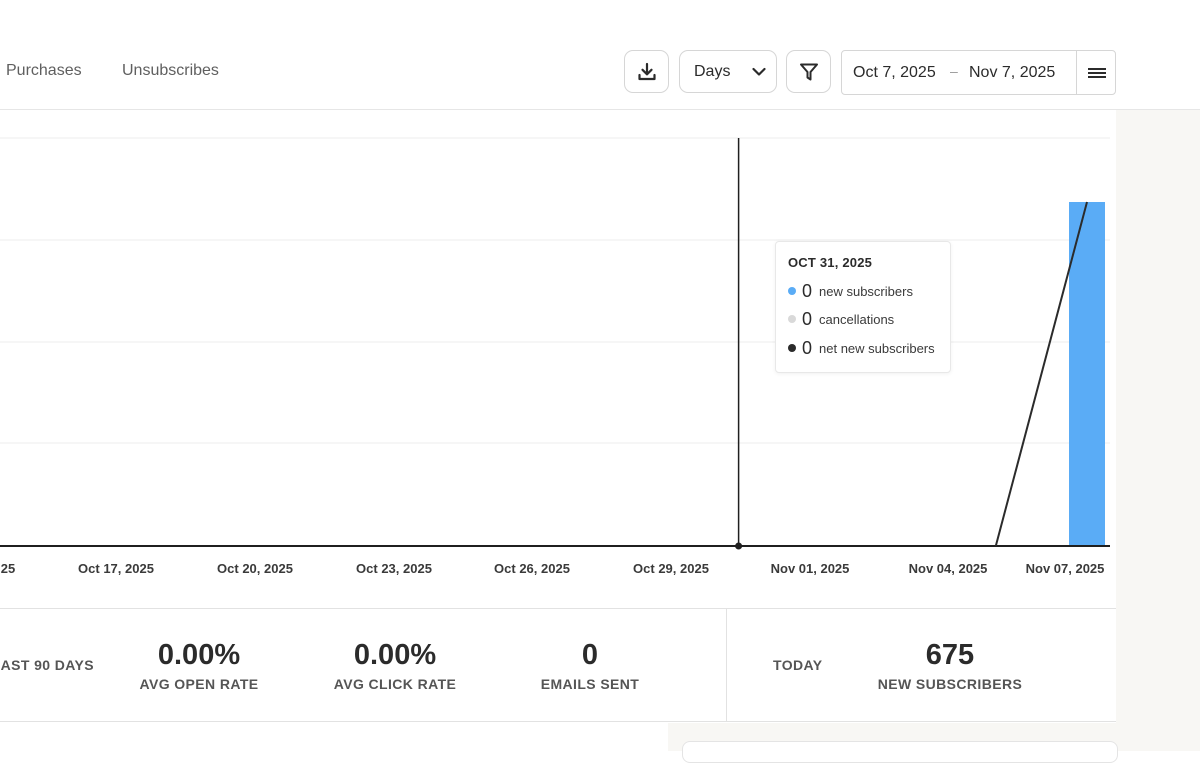 The height and width of the screenshot is (763, 1200). I want to click on tooltip-label: new subscribers, so click(866, 291).